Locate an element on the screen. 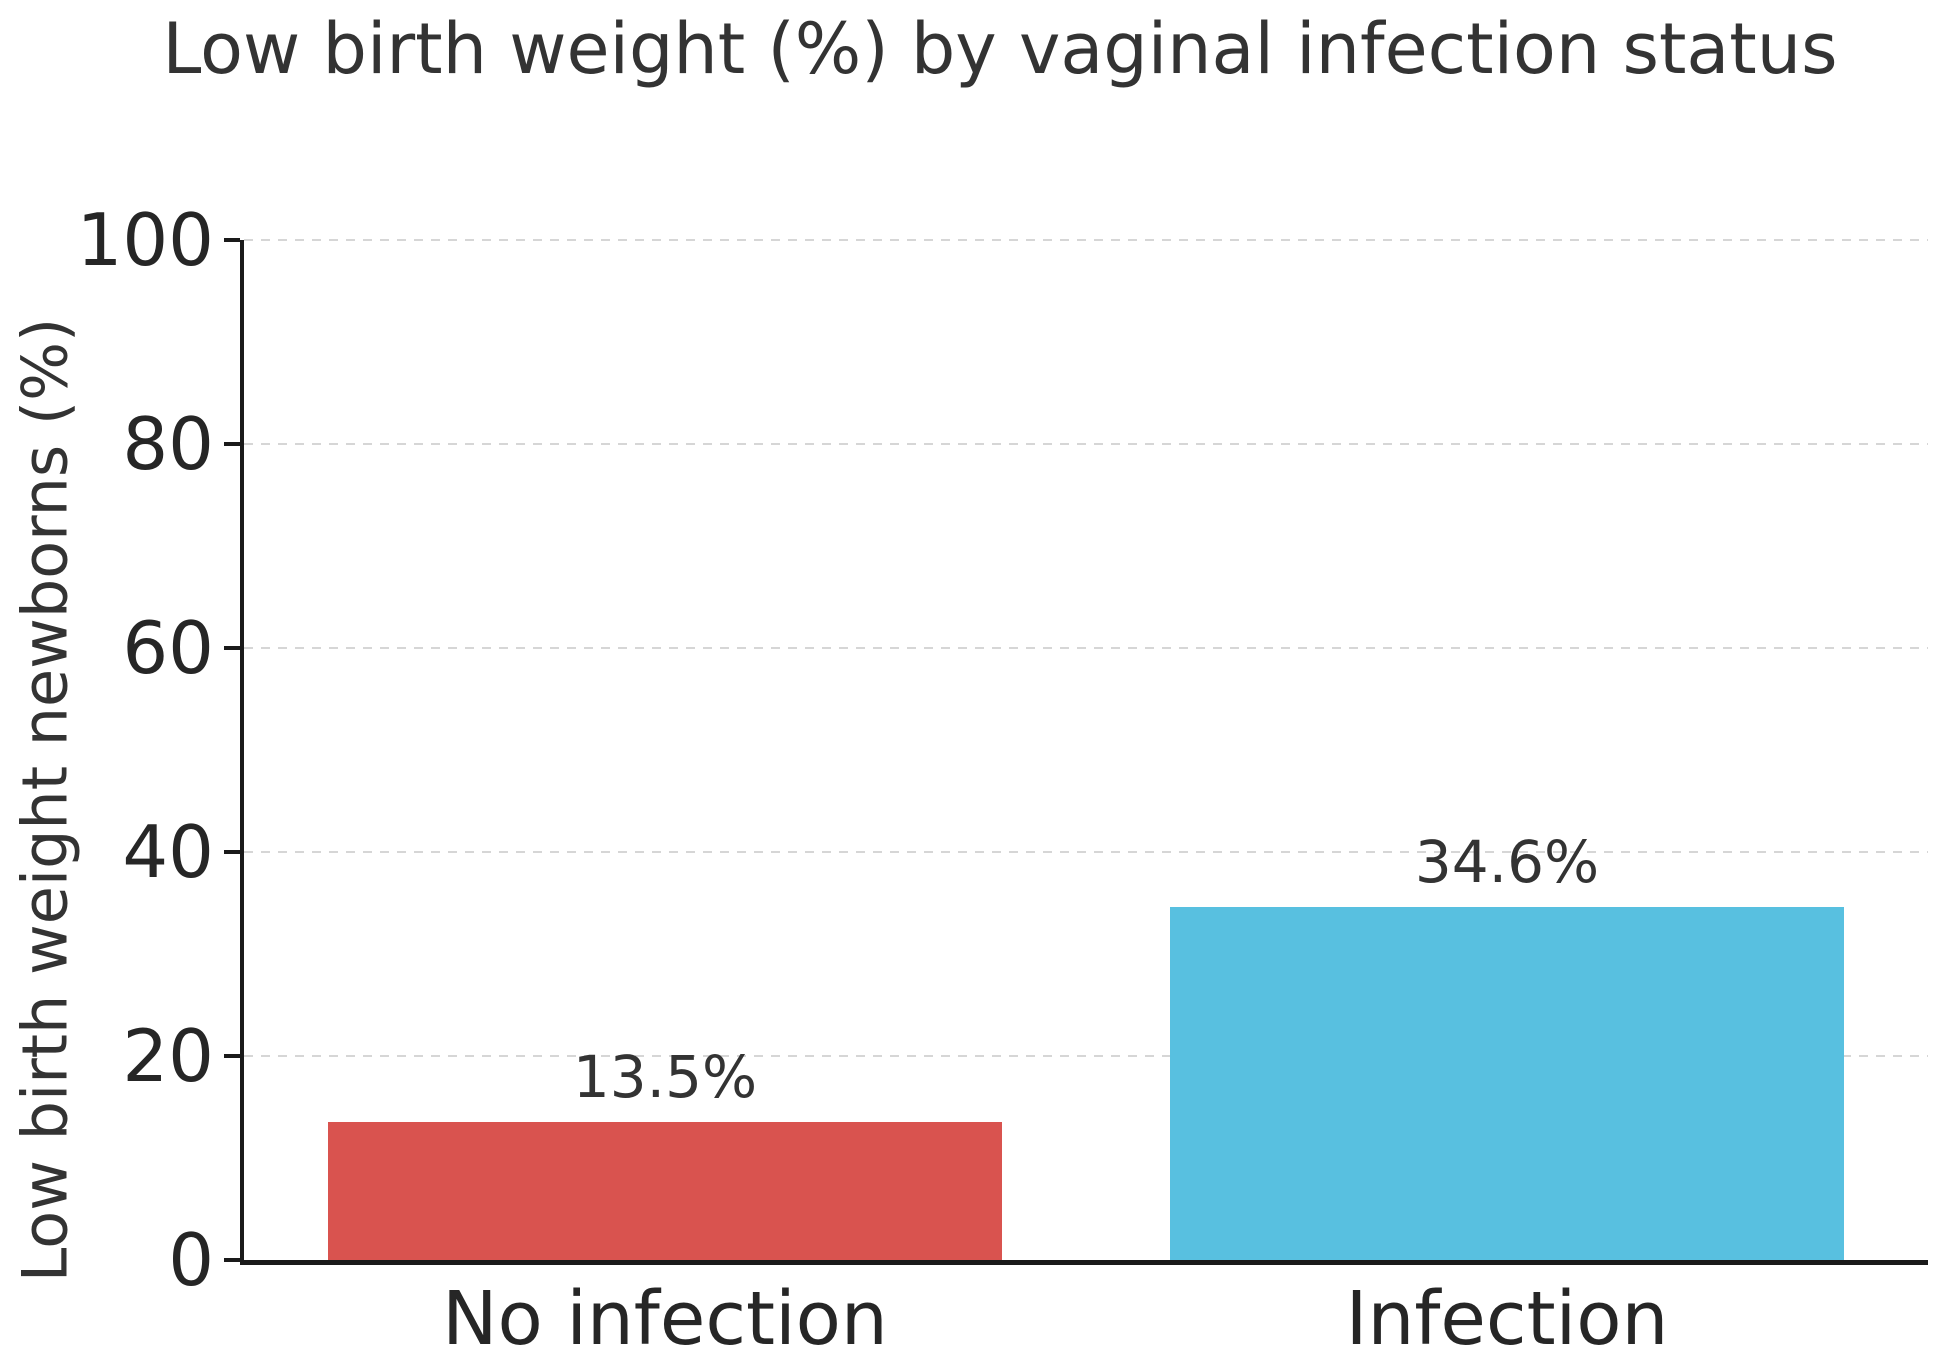  y-tick-label-100: 100 is located at coordinates (145, 240).